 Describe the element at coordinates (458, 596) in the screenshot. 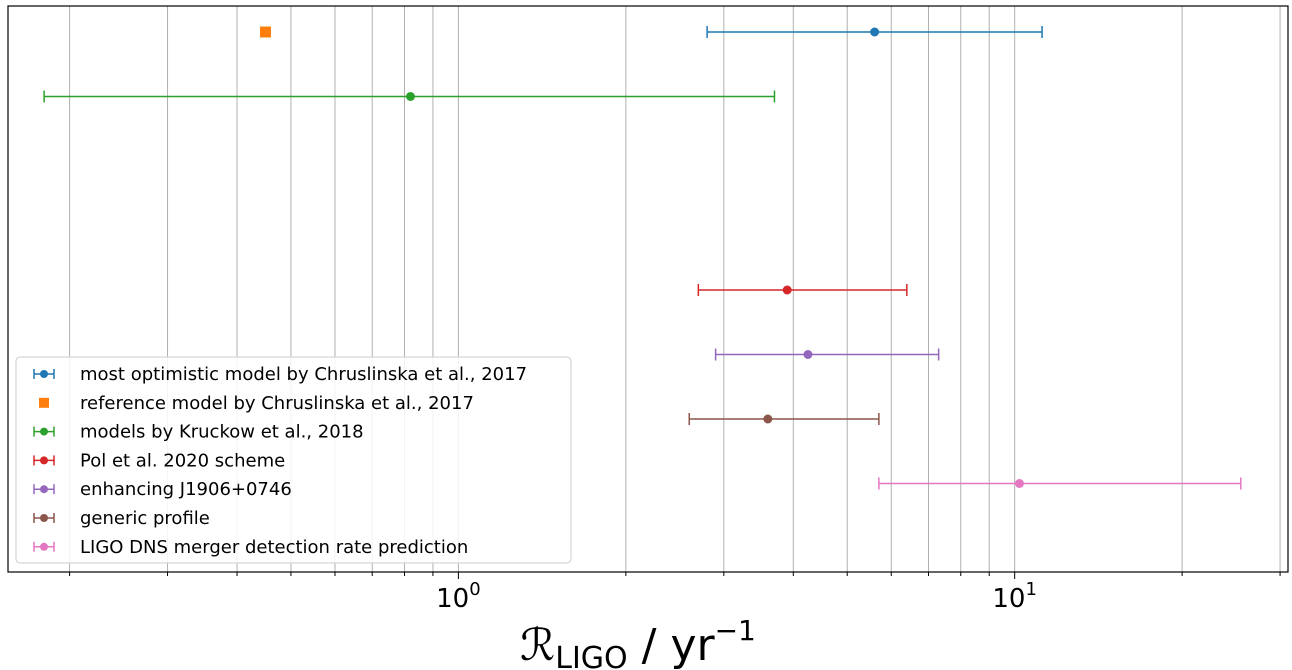

I see `x-tick-label: 10⁰` at that location.